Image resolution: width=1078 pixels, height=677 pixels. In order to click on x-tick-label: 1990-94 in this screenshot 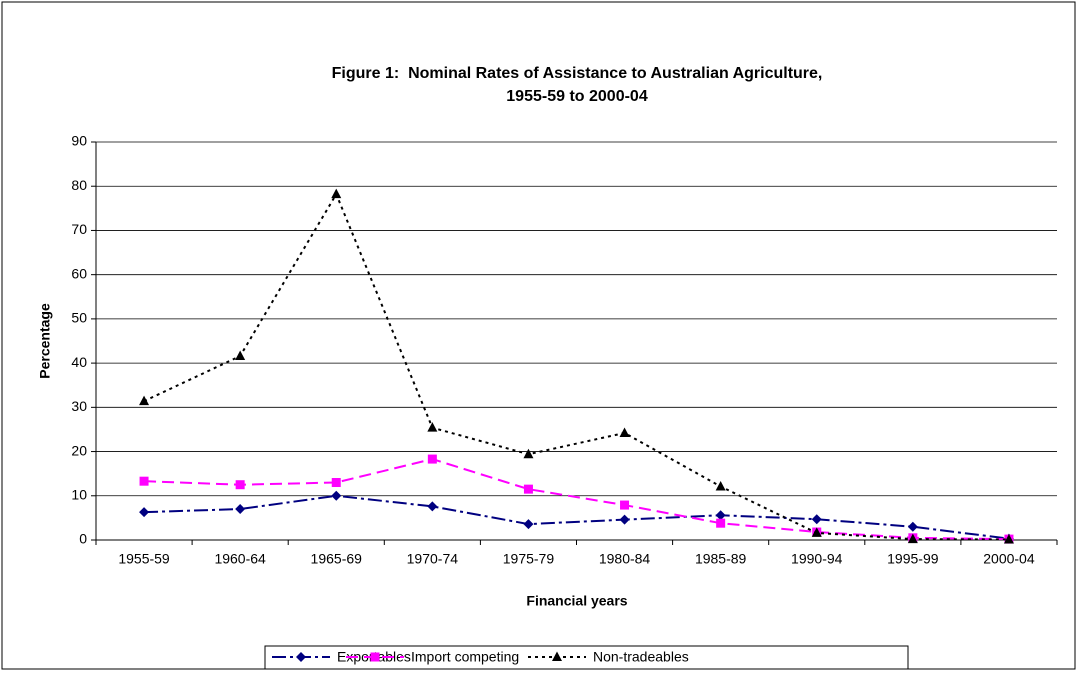, I will do `click(817, 559)`.